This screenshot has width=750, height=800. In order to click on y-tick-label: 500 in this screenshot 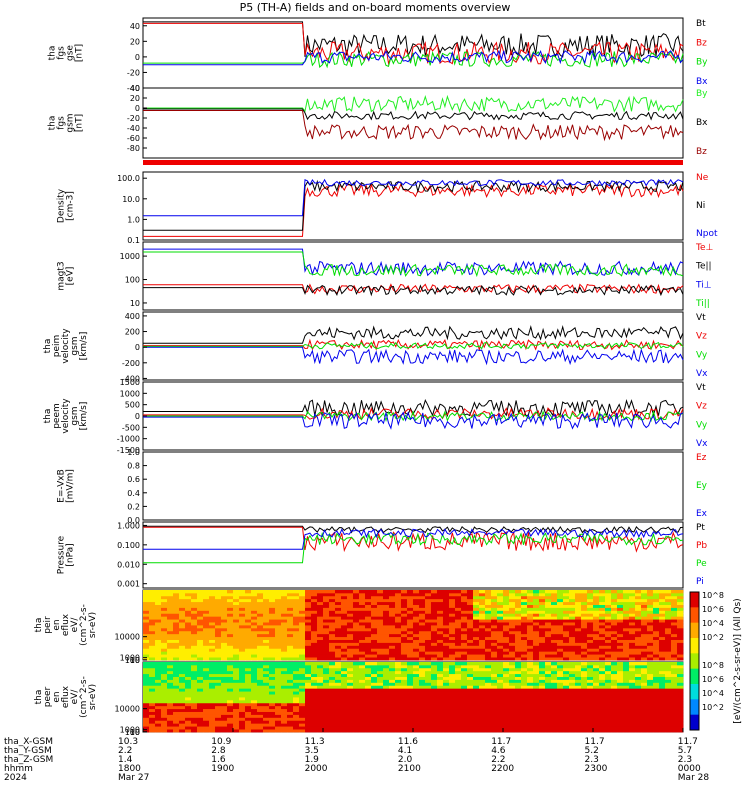, I will do `click(132, 405)`.